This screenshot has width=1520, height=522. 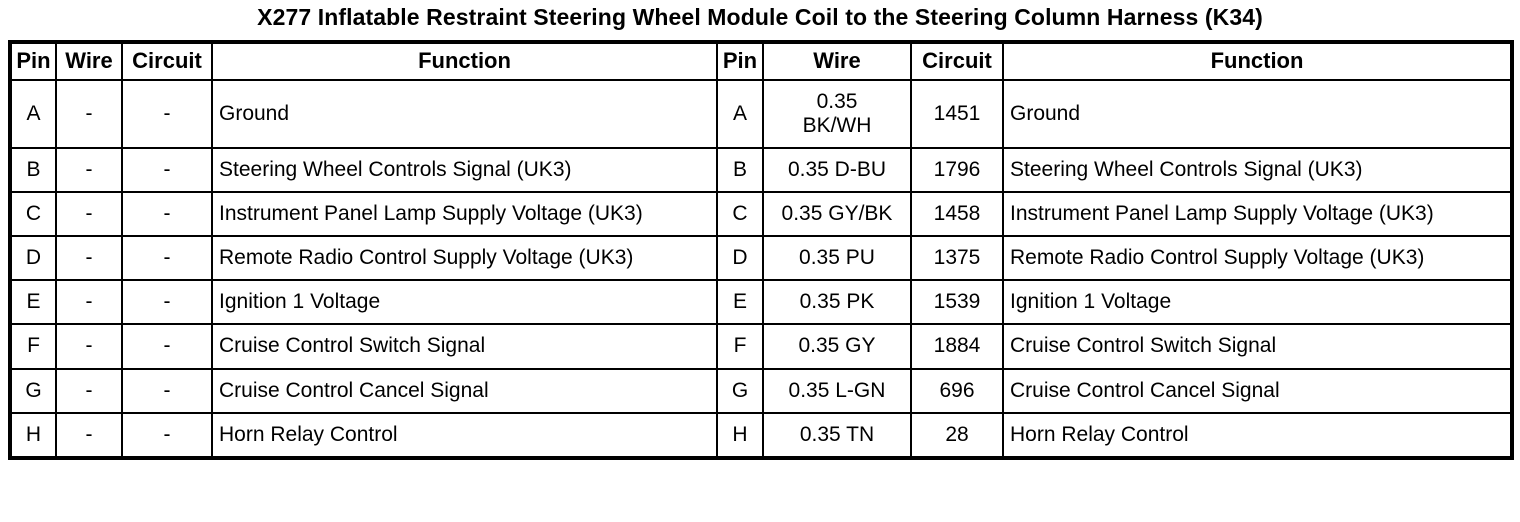 What do you see at coordinates (837, 113) in the screenshot?
I see `cell-wire-right: 0.35 BK/WH` at bounding box center [837, 113].